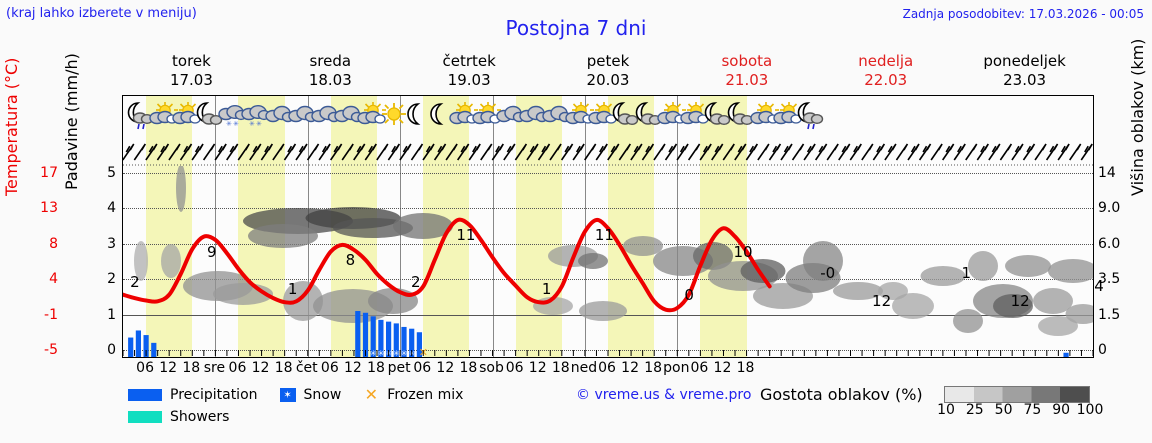 The image size is (1152, 443). What do you see at coordinates (676, 368) in the screenshot?
I see `x-tick-23: pon` at bounding box center [676, 368].